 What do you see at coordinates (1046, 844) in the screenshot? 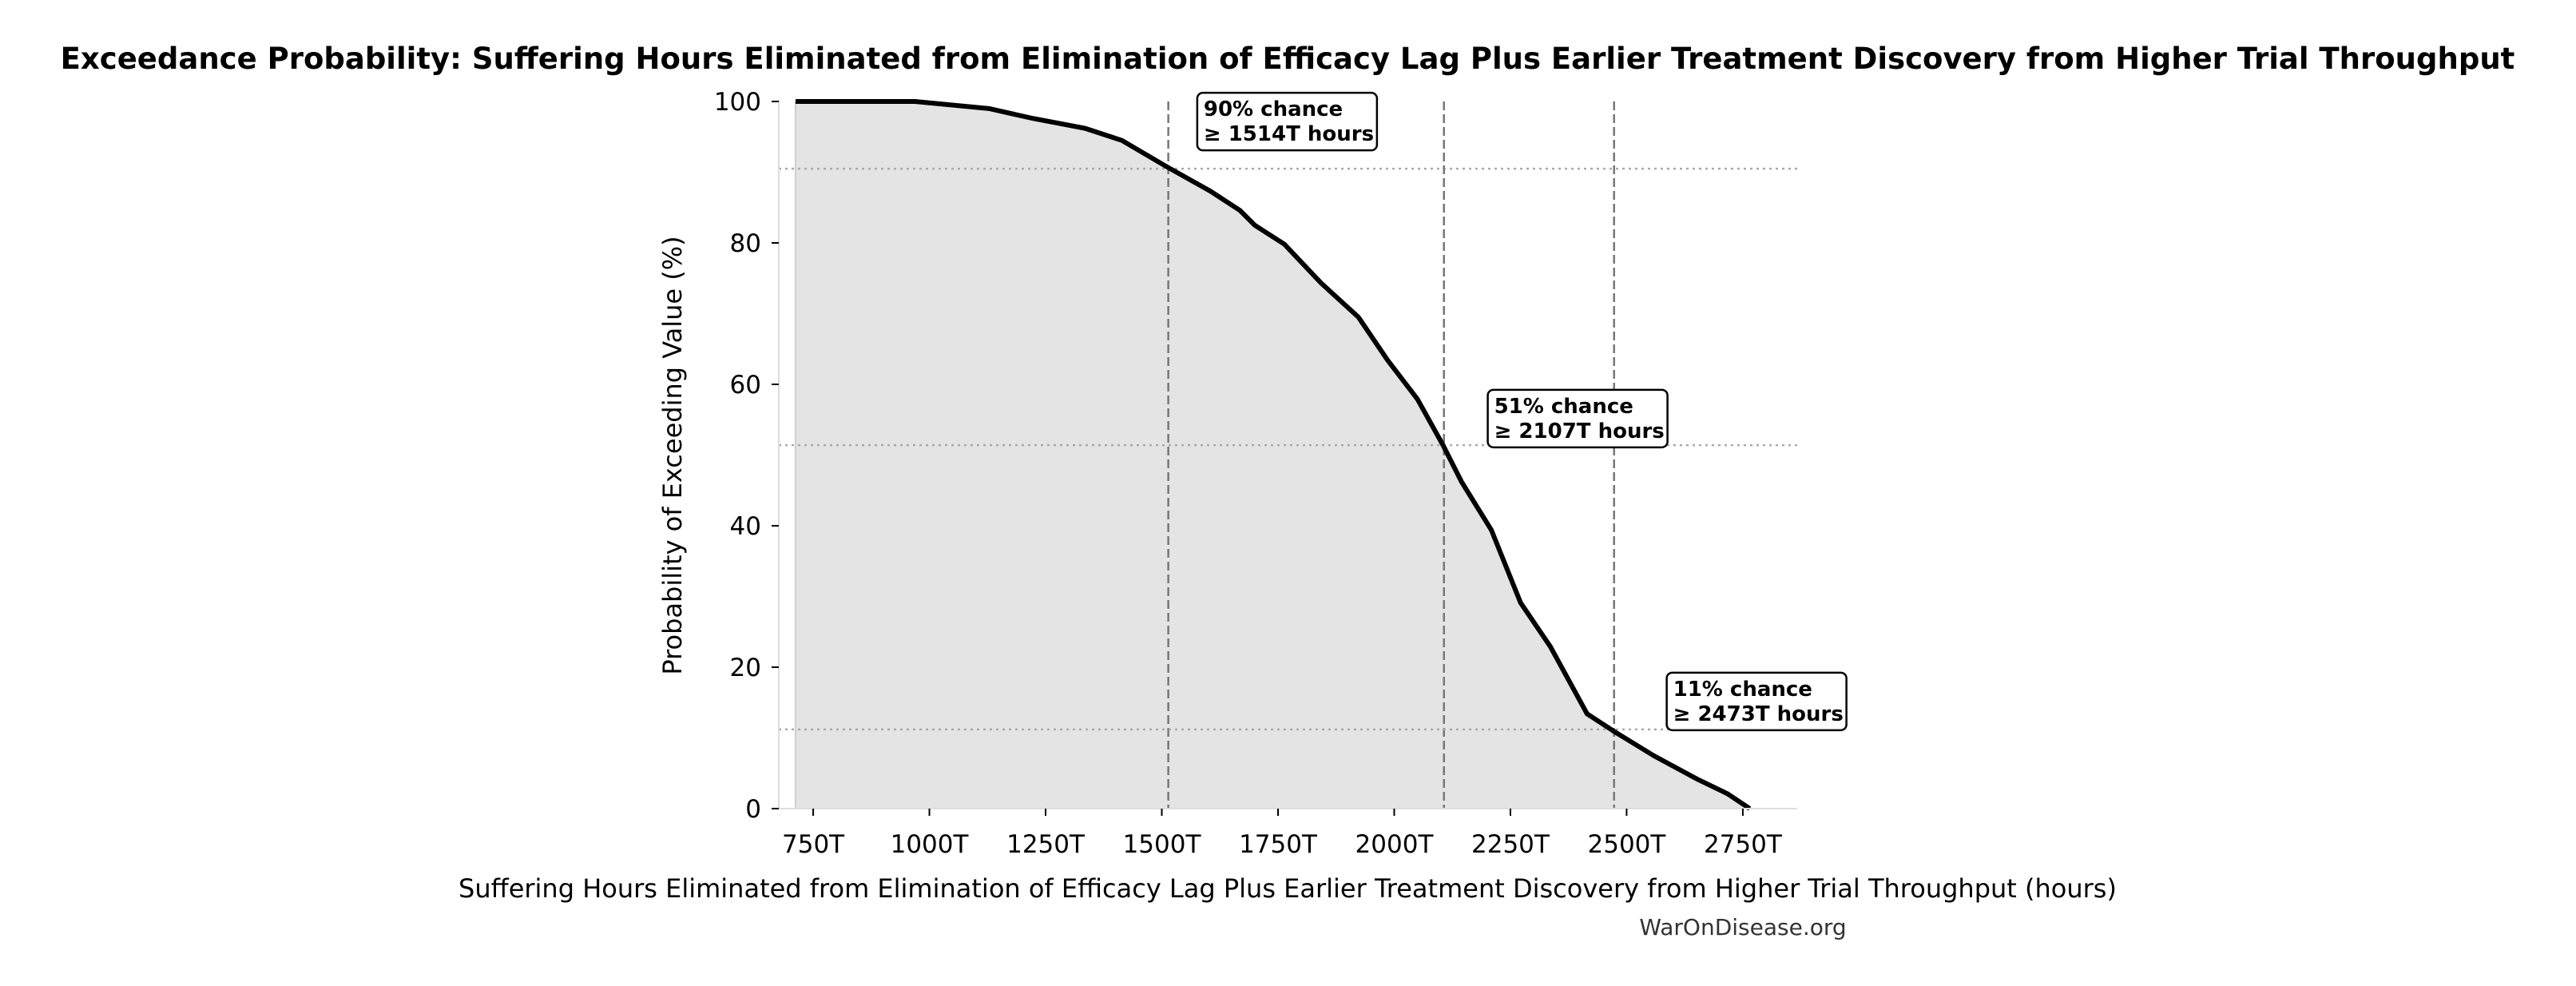
I see `x-tick-label: 1250T` at bounding box center [1046, 844].